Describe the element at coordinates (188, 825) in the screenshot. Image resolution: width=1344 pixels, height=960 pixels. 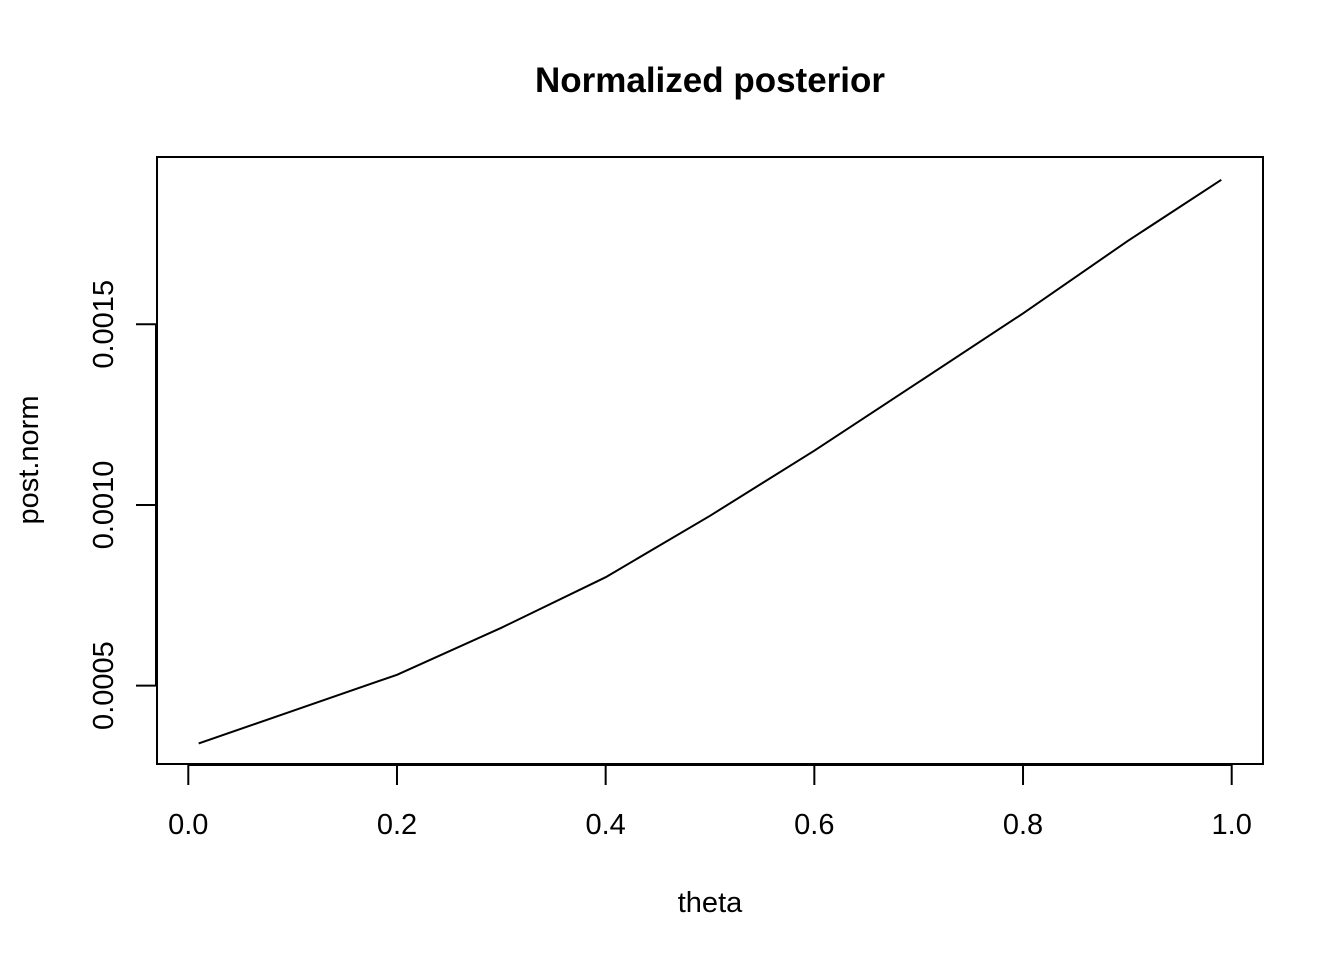
I see `x-tick-label: 0.0` at that location.